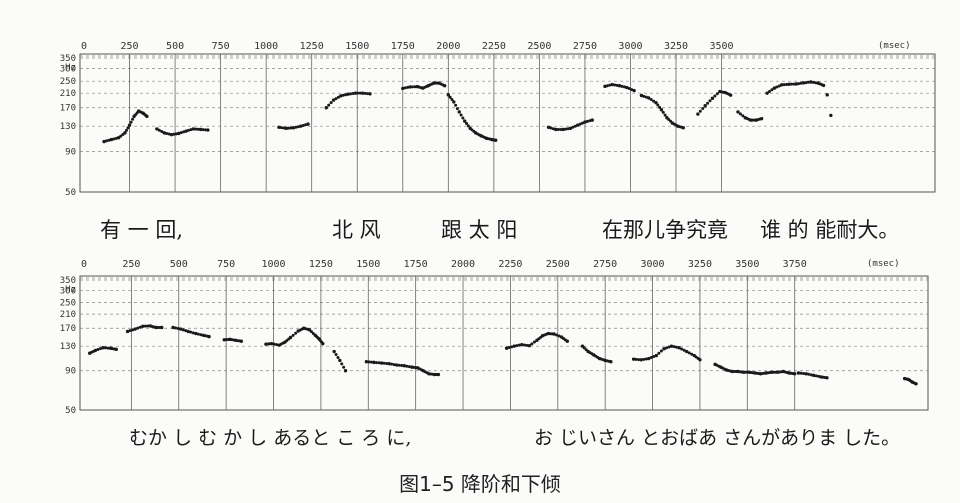 The height and width of the screenshot is (503, 960). Describe the element at coordinates (653, 264) in the screenshot. I see `x-tick-label: 3000` at that location.